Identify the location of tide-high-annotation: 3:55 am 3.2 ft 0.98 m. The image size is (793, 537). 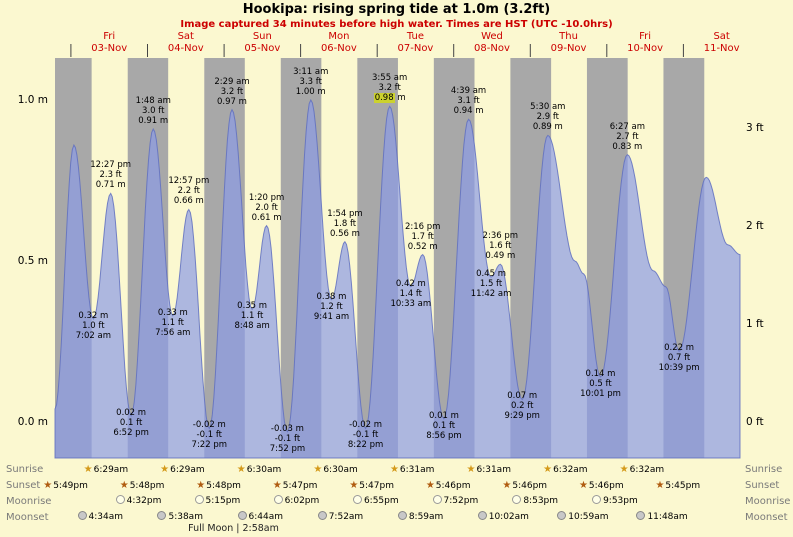
(390, 88).